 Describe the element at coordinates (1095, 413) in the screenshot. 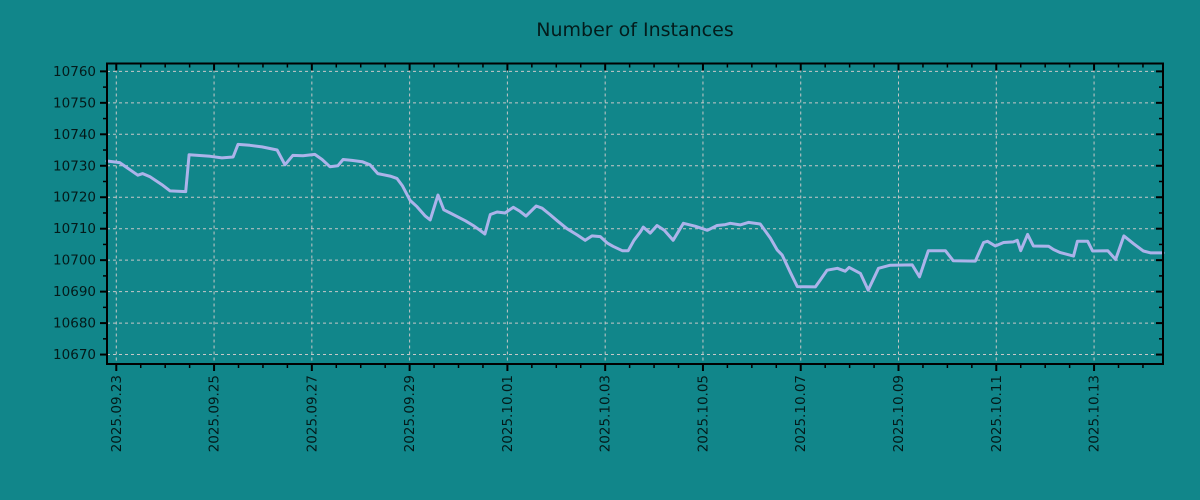

I see `x-tick-label: 2025.10.13` at that location.